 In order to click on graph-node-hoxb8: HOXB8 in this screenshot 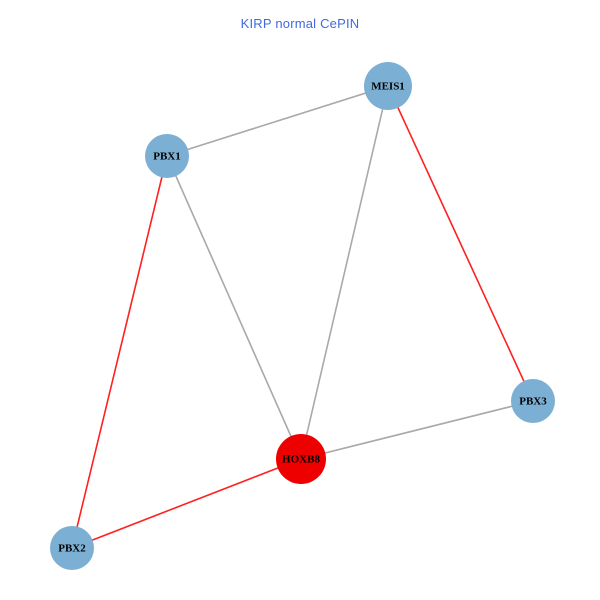, I will do `click(301, 459)`.